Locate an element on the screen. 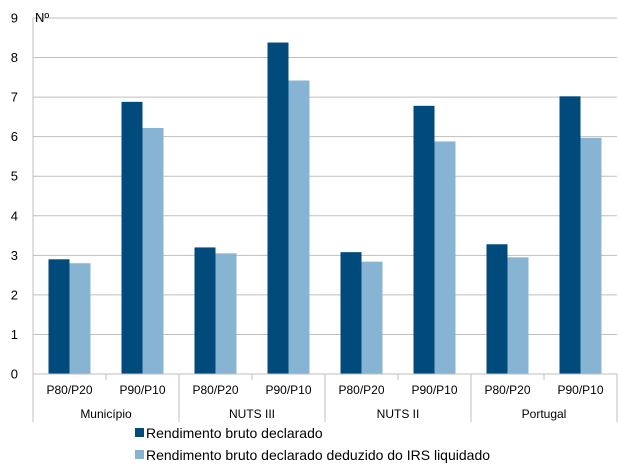 The image size is (619, 465). y-tick-label: 8 is located at coordinates (14, 57).